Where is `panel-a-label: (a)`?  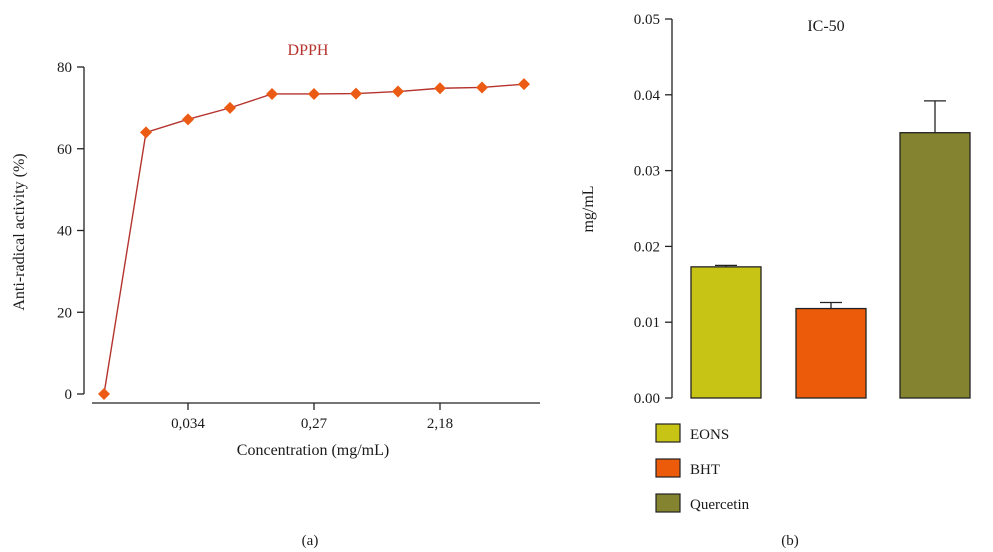
panel-a-label: (a) is located at coordinates (310, 541).